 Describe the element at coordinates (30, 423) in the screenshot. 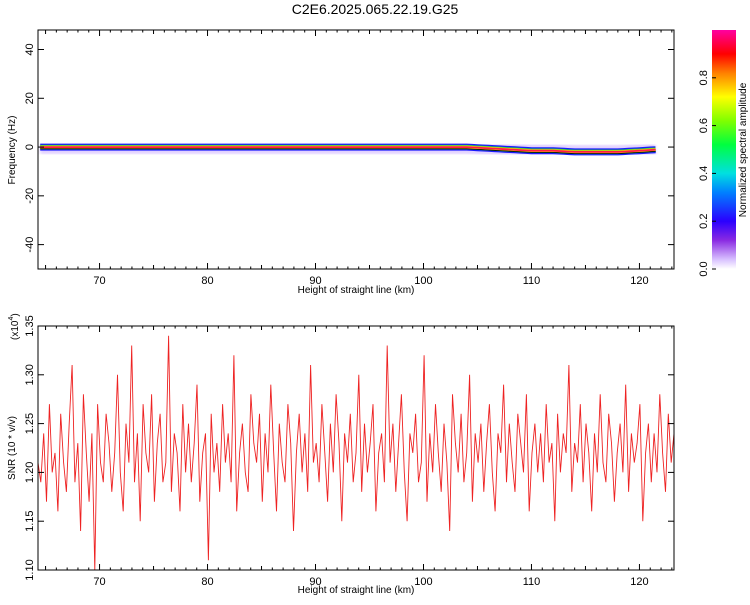

I see `snr-y-tick-label: 1.25` at that location.